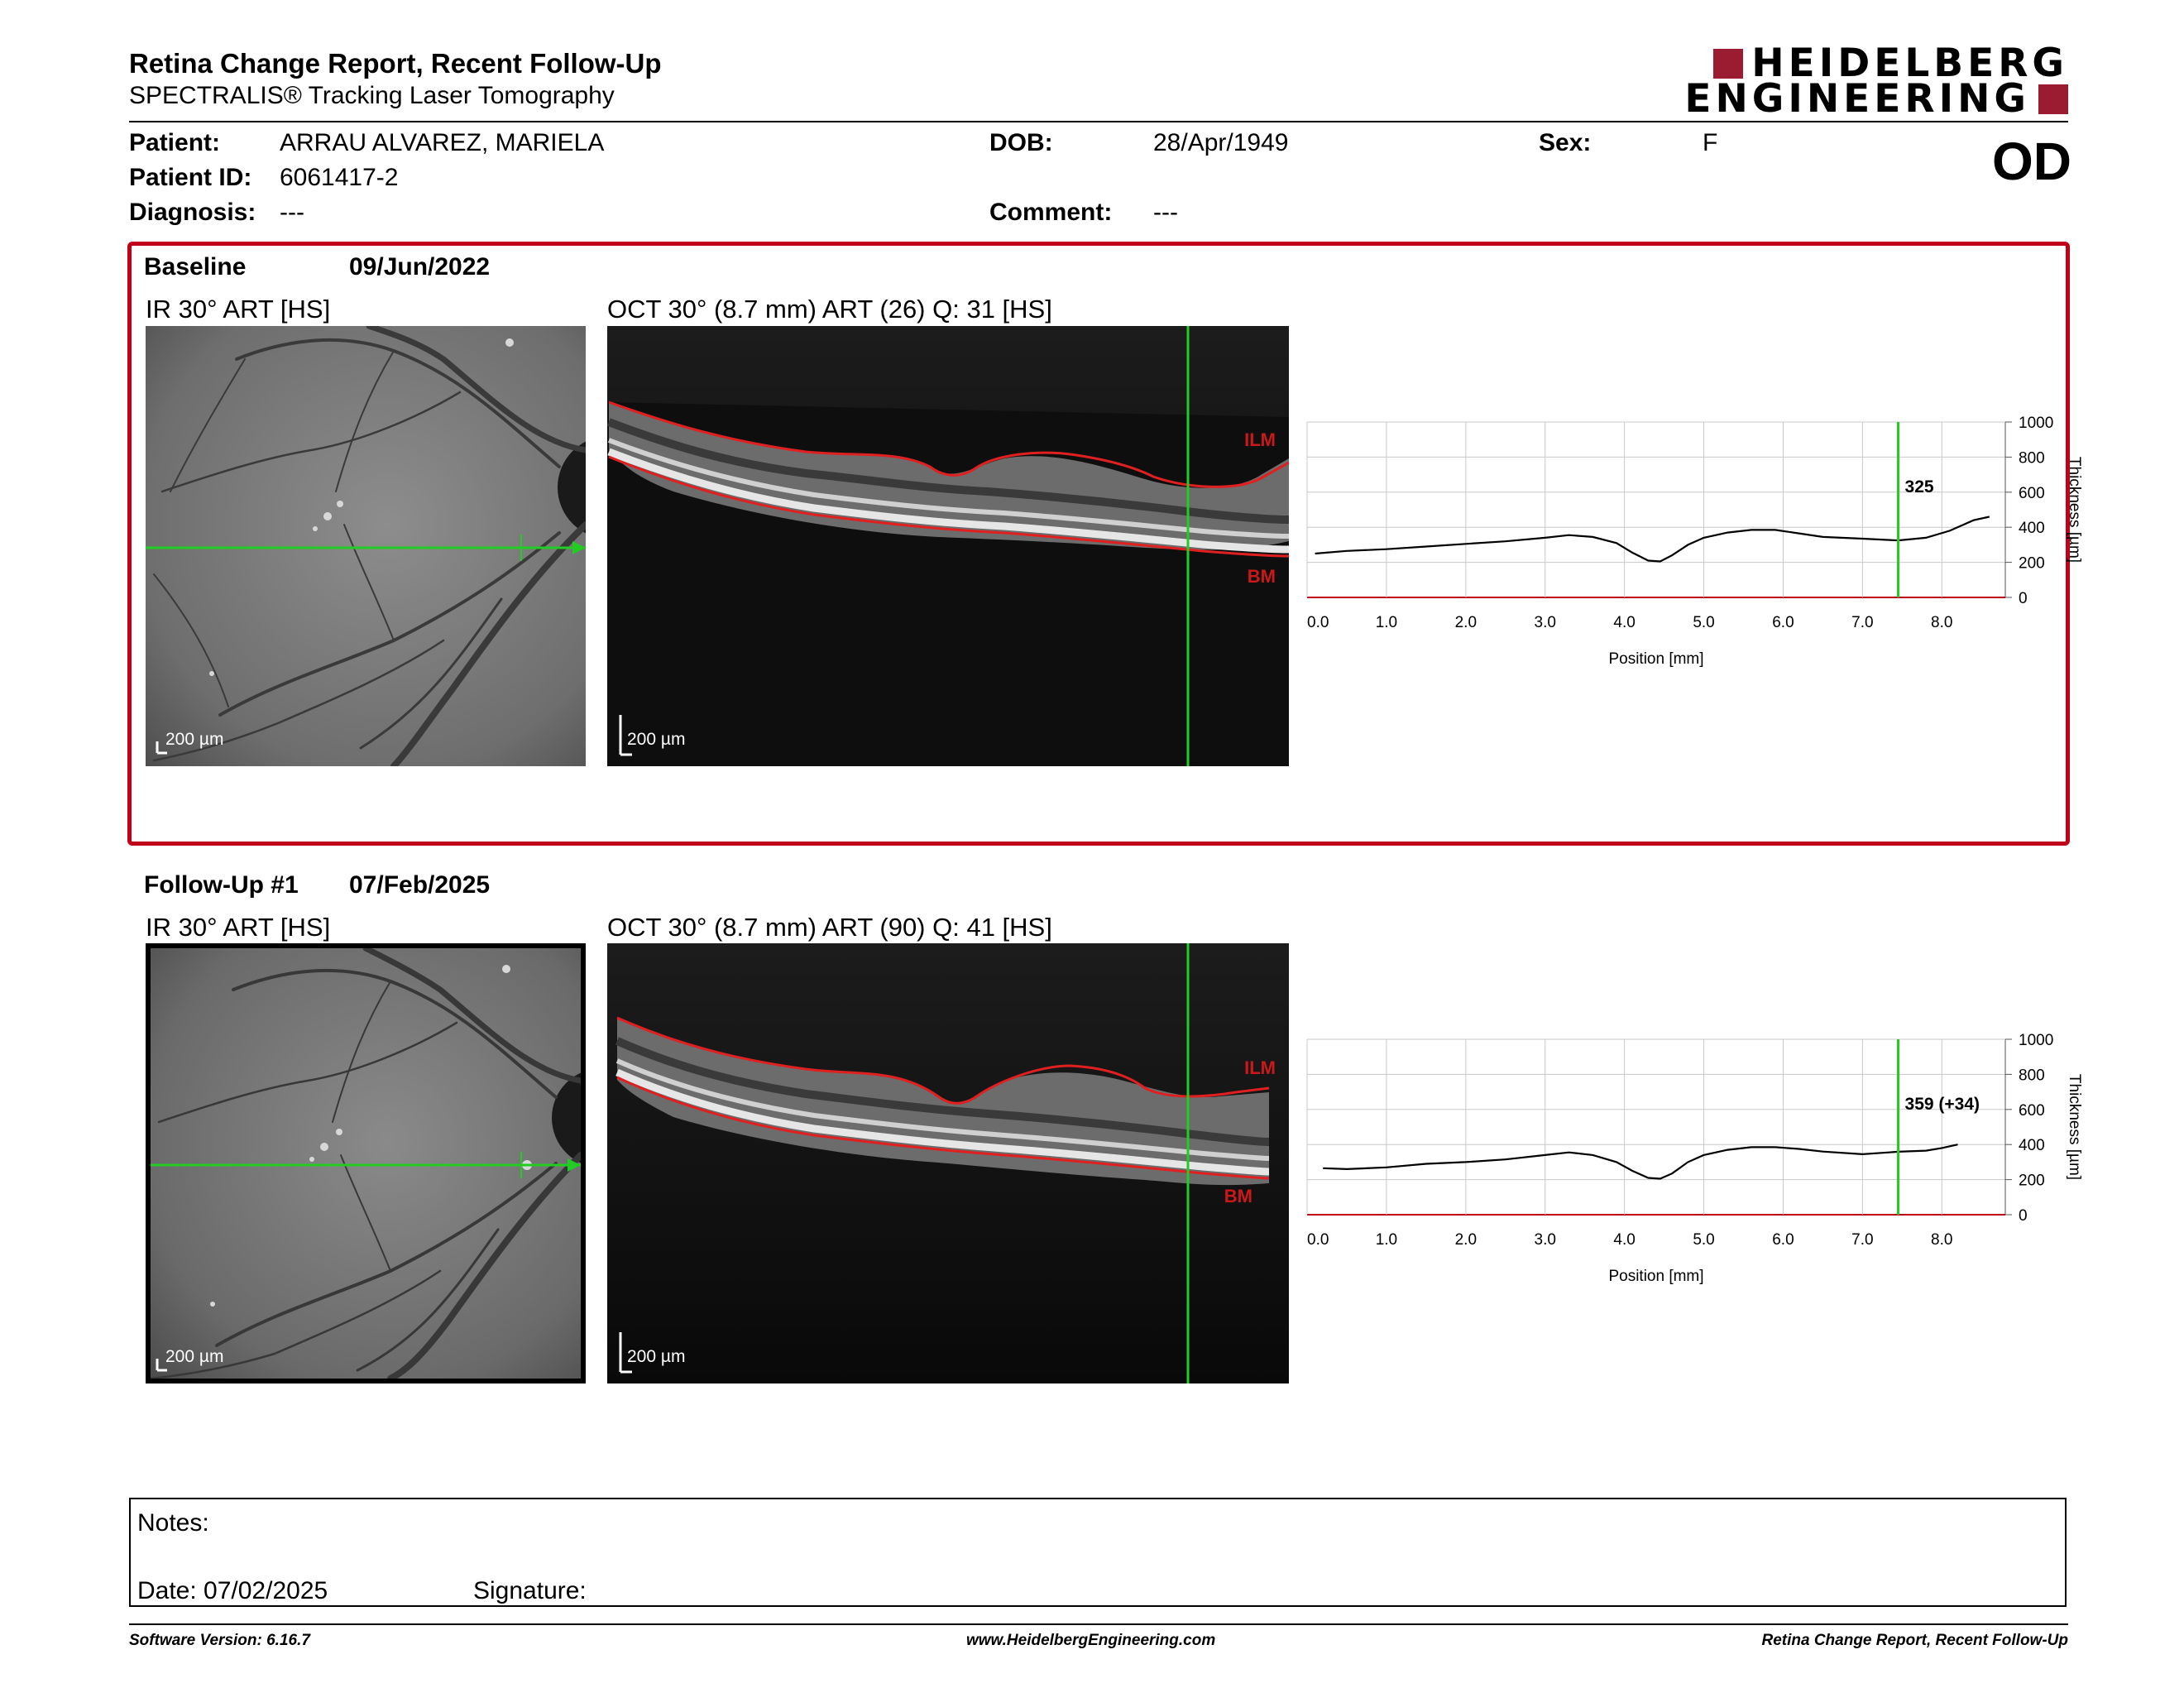 This screenshot has width=2184, height=1688. What do you see at coordinates (829, 927) in the screenshot?
I see `followup-oct-title: OCT 30° (8.7 mm) ART (90) Q: 41 [HS]` at bounding box center [829, 927].